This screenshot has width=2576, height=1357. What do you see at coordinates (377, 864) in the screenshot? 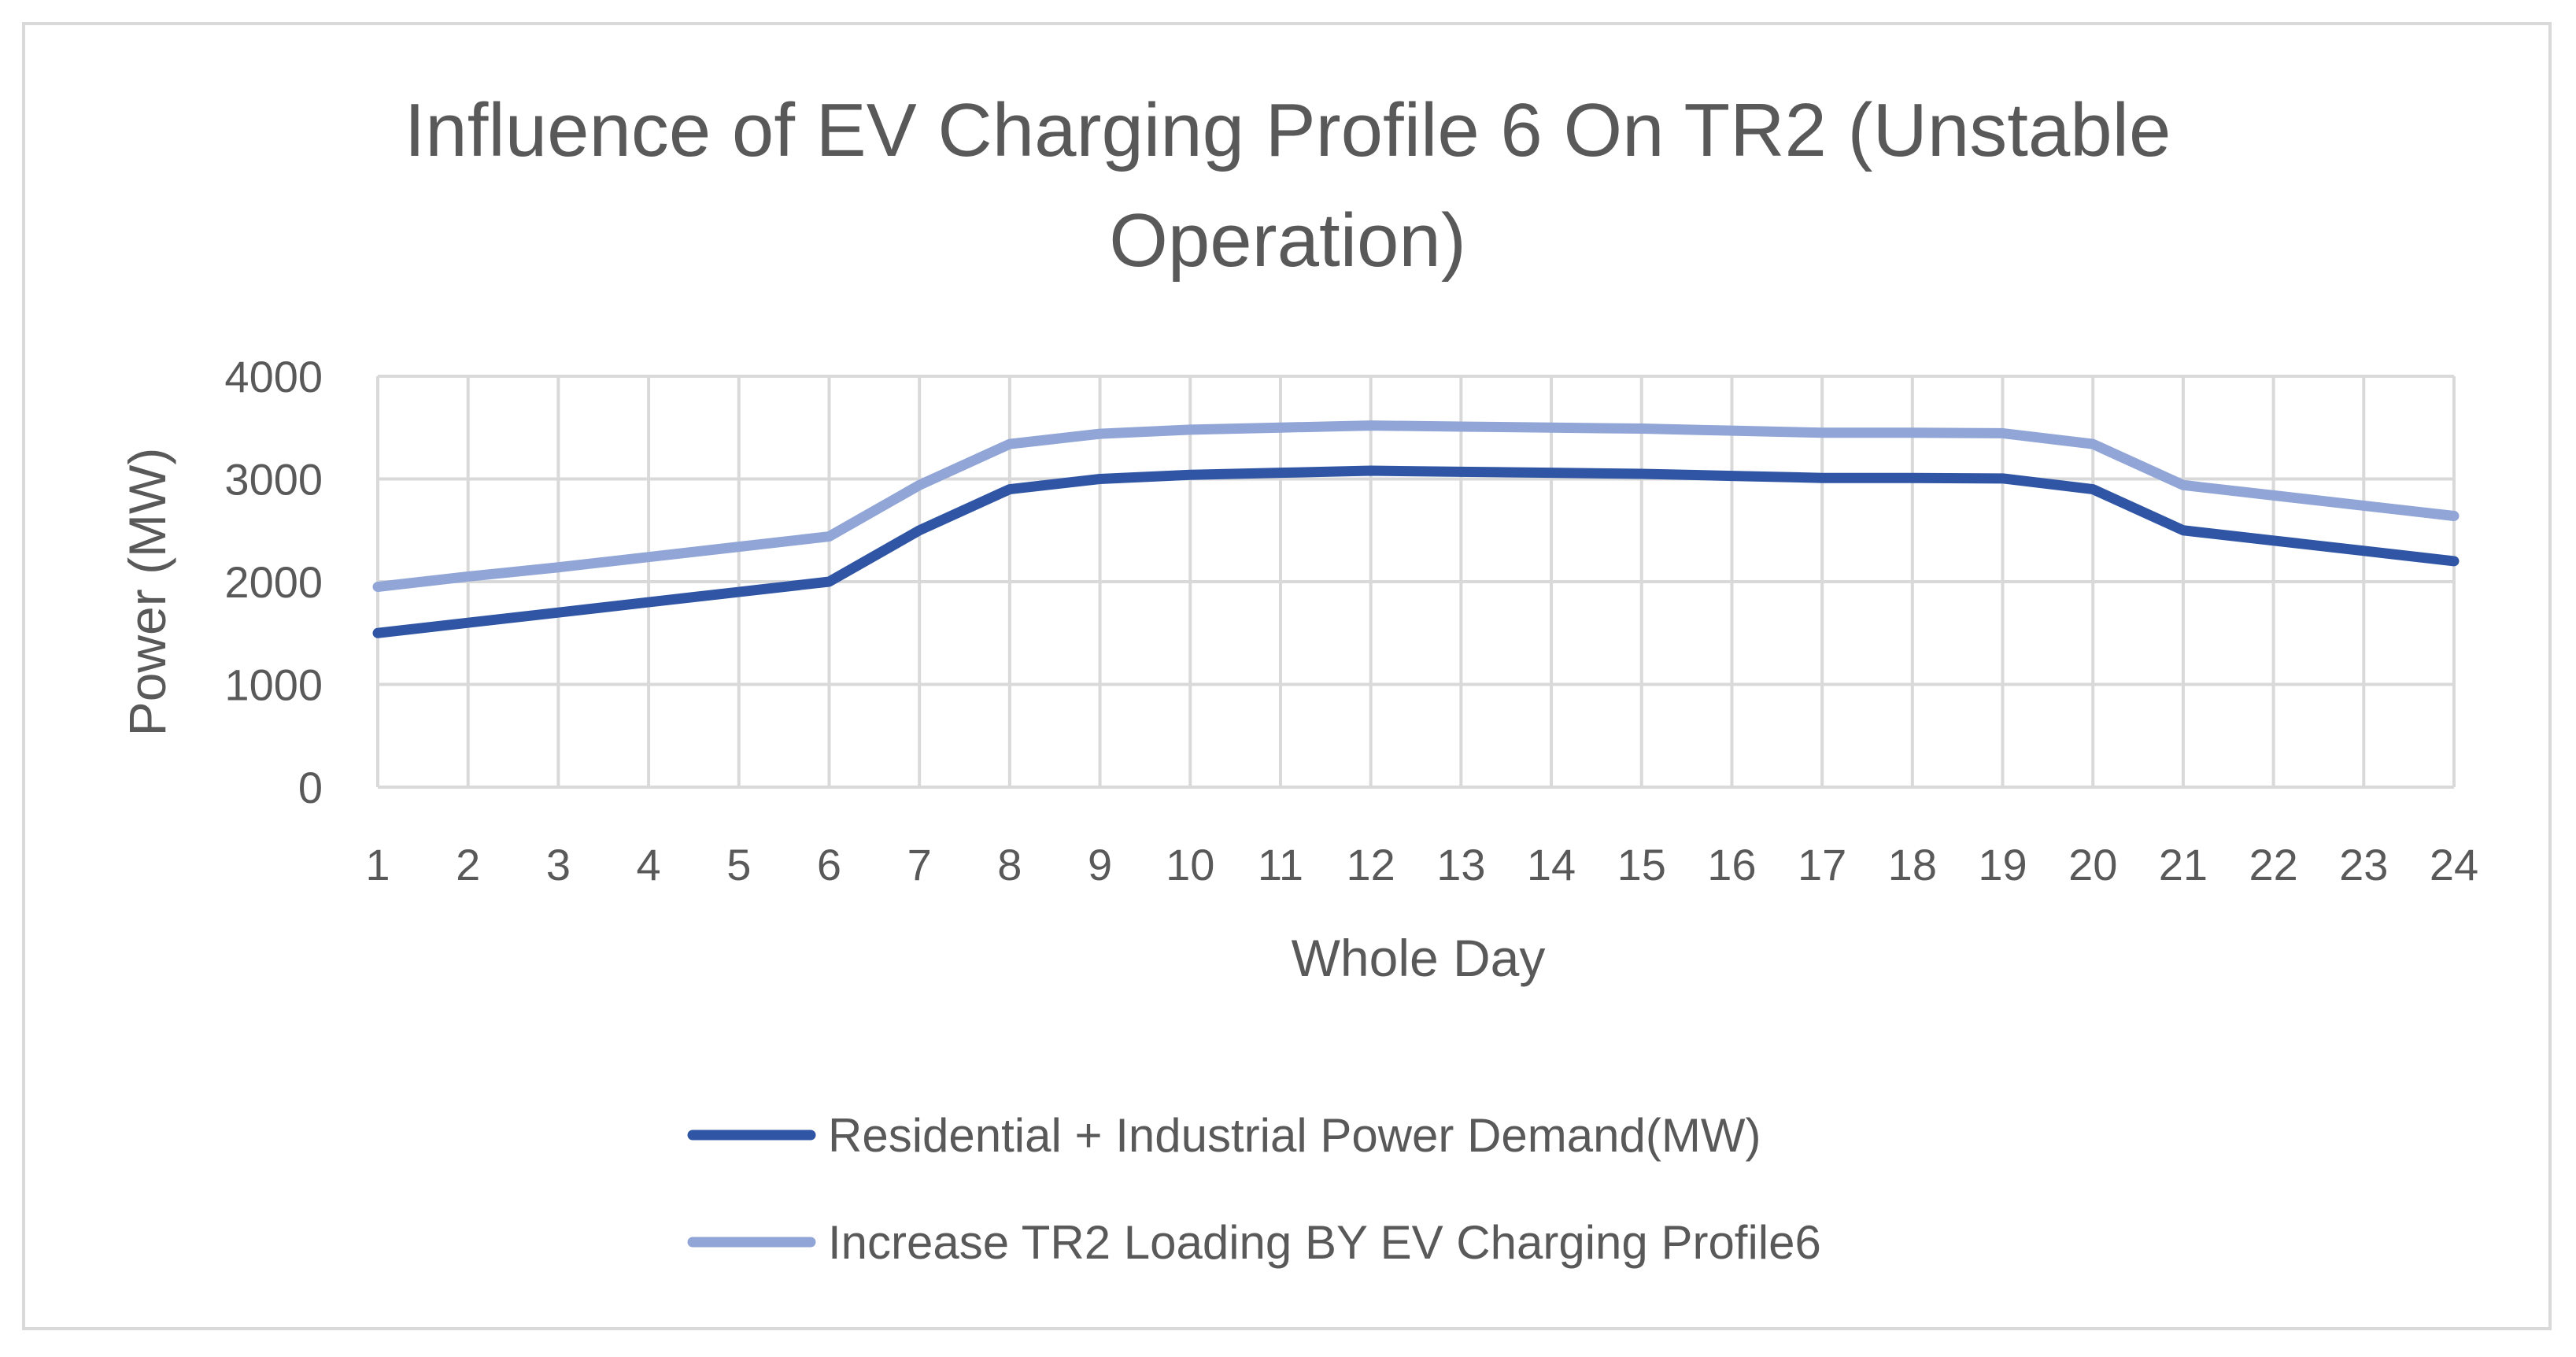
I see `x-tick-label: 1` at bounding box center [377, 864].